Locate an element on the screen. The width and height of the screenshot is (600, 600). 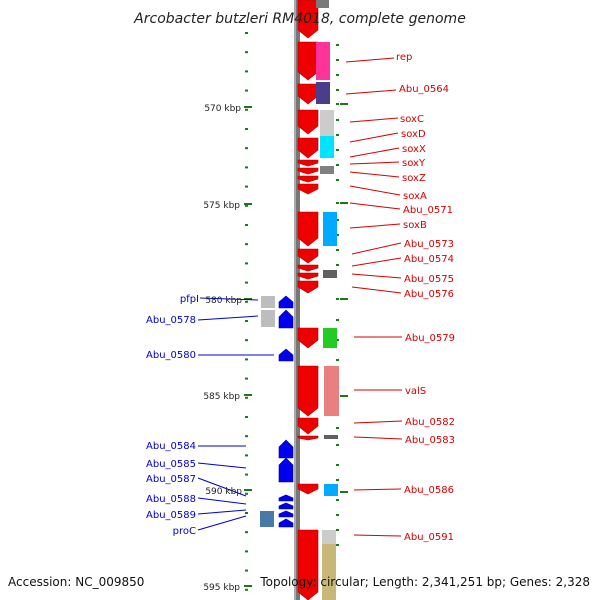
feature-forward-track is located at coordinates (327, 321).